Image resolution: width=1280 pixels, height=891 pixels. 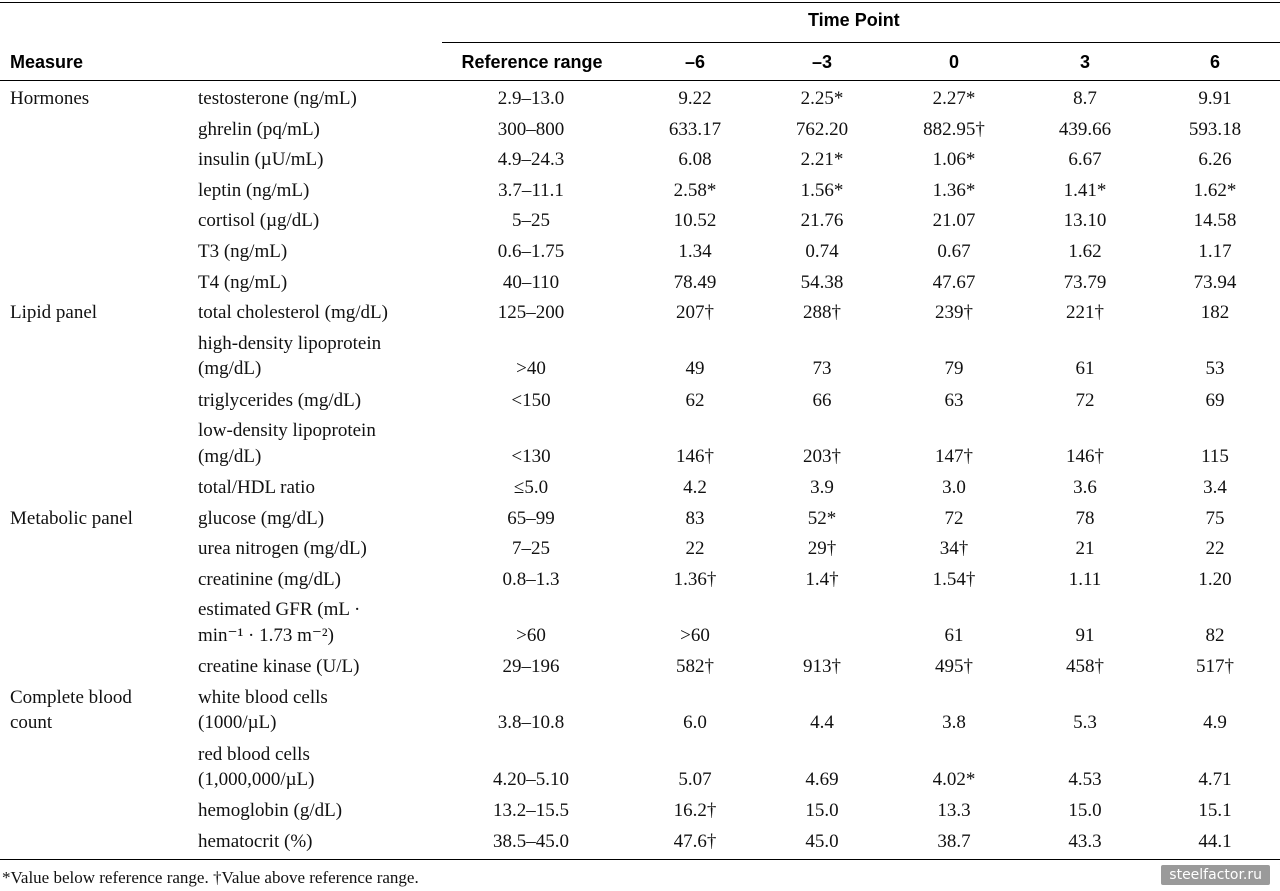 I want to click on measure-label: white blood cells, so click(x=263, y=697).